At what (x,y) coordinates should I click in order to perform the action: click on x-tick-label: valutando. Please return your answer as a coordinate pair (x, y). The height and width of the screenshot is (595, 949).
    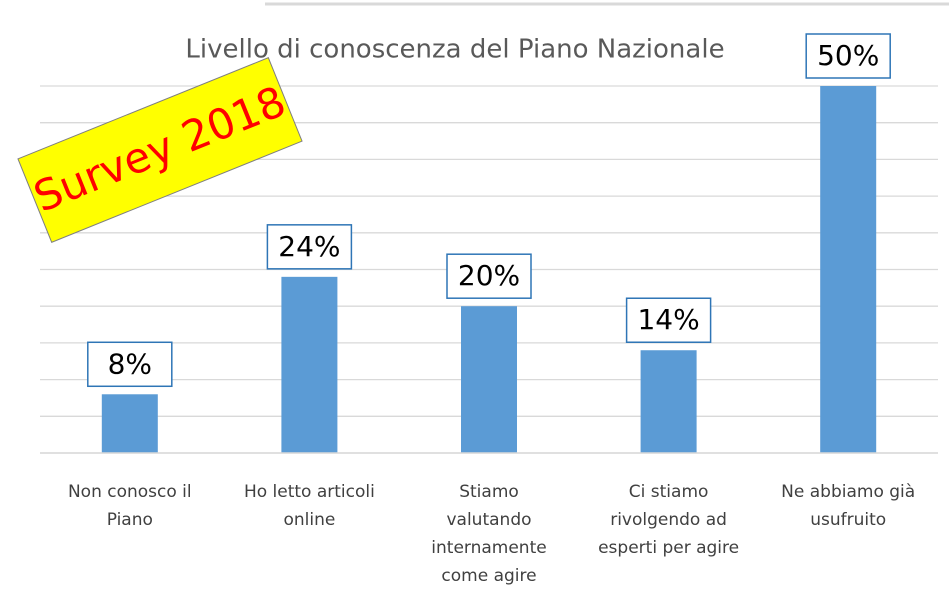
    Looking at the image, I should click on (488, 520).